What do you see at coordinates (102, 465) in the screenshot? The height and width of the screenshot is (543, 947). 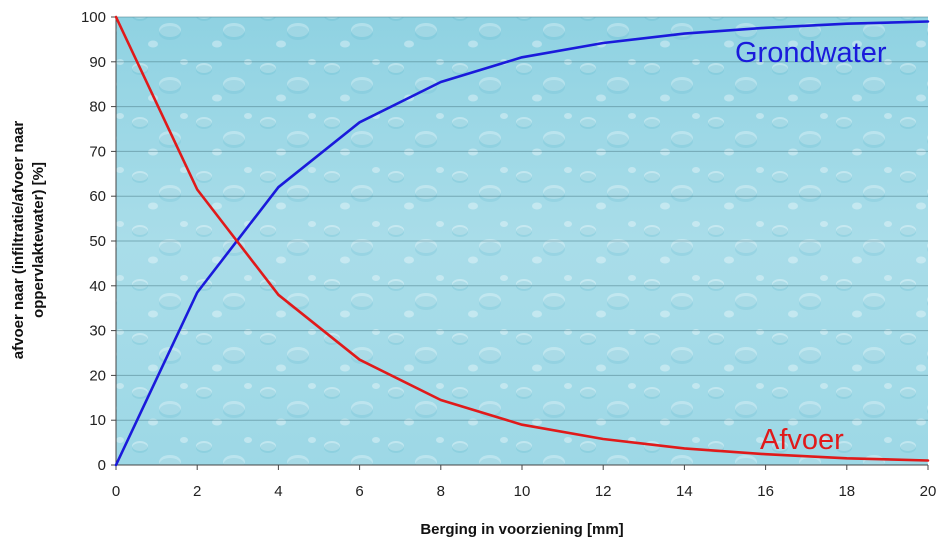 I see `y-tick-label-0: 0` at bounding box center [102, 465].